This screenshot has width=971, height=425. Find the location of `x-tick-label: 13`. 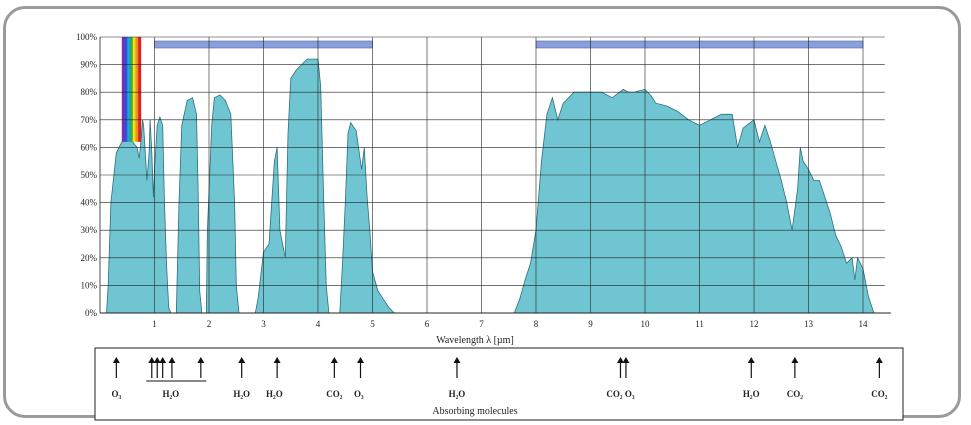

x-tick-label: 13 is located at coordinates (809, 324).